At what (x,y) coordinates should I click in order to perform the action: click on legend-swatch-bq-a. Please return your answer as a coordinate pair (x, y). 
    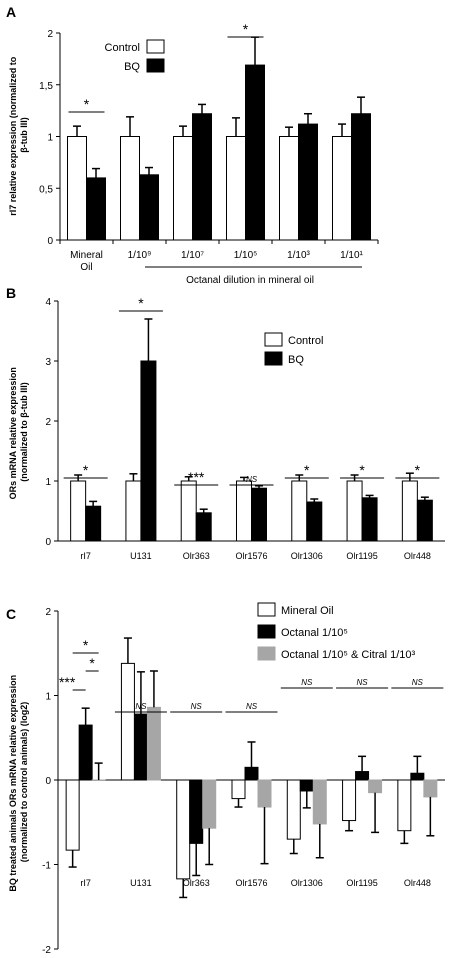
    Looking at the image, I should click on (155, 65).